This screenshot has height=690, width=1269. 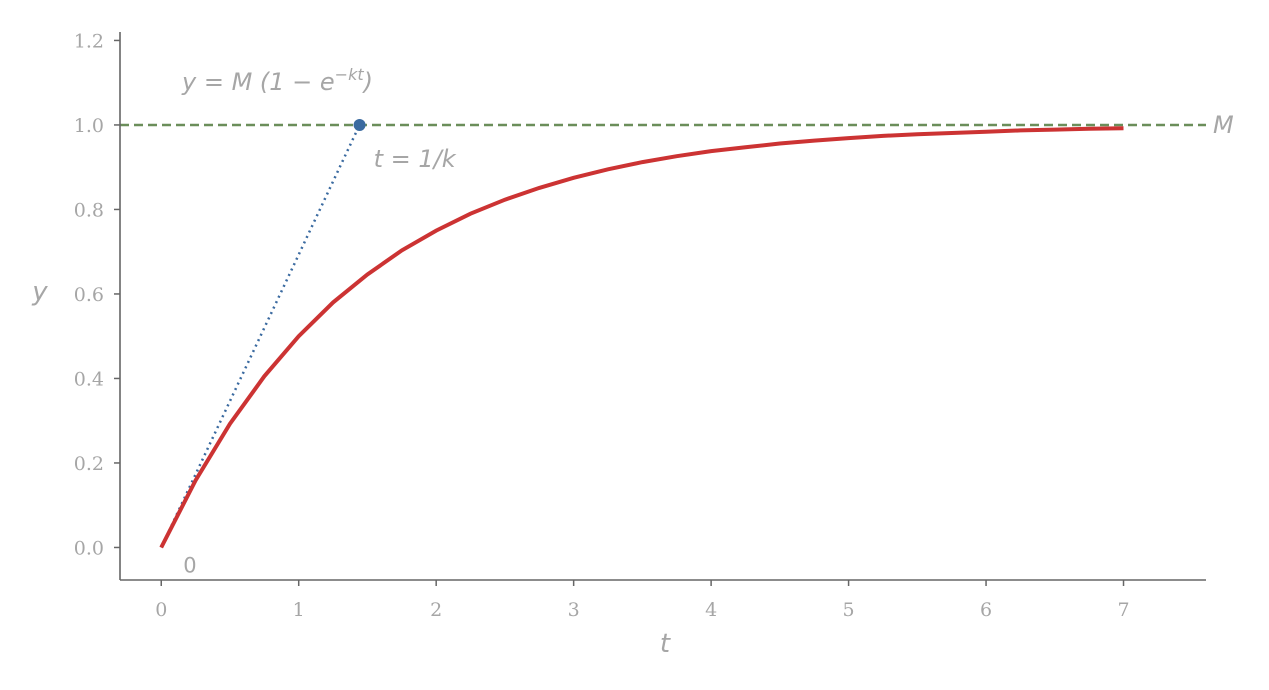 What do you see at coordinates (89, 379) in the screenshot?
I see `y-tick-label: 0.4` at bounding box center [89, 379].